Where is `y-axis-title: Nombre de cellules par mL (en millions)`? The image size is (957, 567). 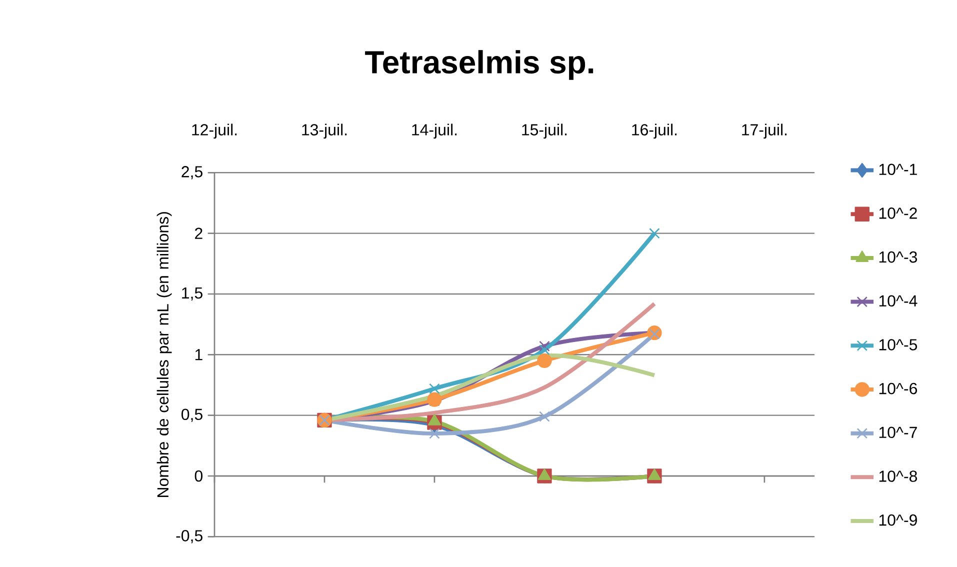 y-axis-title: Nombre de cellules par mL (en millions) is located at coordinates (164, 354).